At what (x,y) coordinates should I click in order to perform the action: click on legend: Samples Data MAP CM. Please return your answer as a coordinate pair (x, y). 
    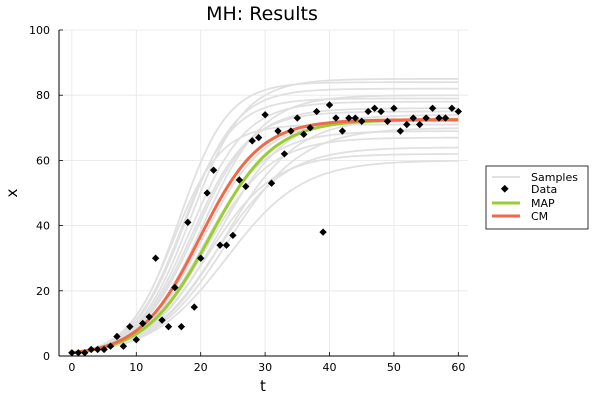
    Looking at the image, I should click on (537, 197).